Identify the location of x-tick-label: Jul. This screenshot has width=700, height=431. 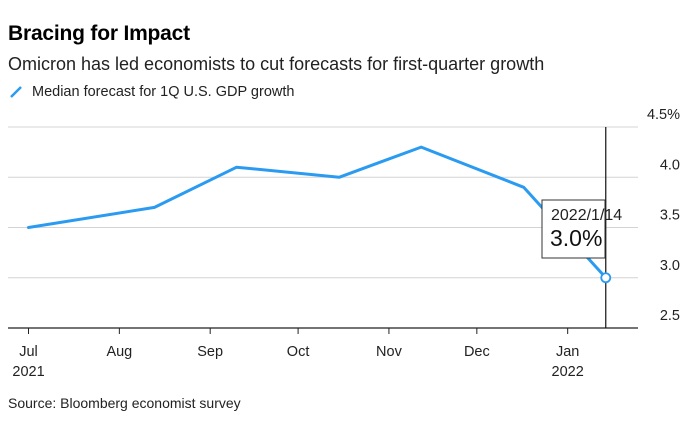
(28, 352).